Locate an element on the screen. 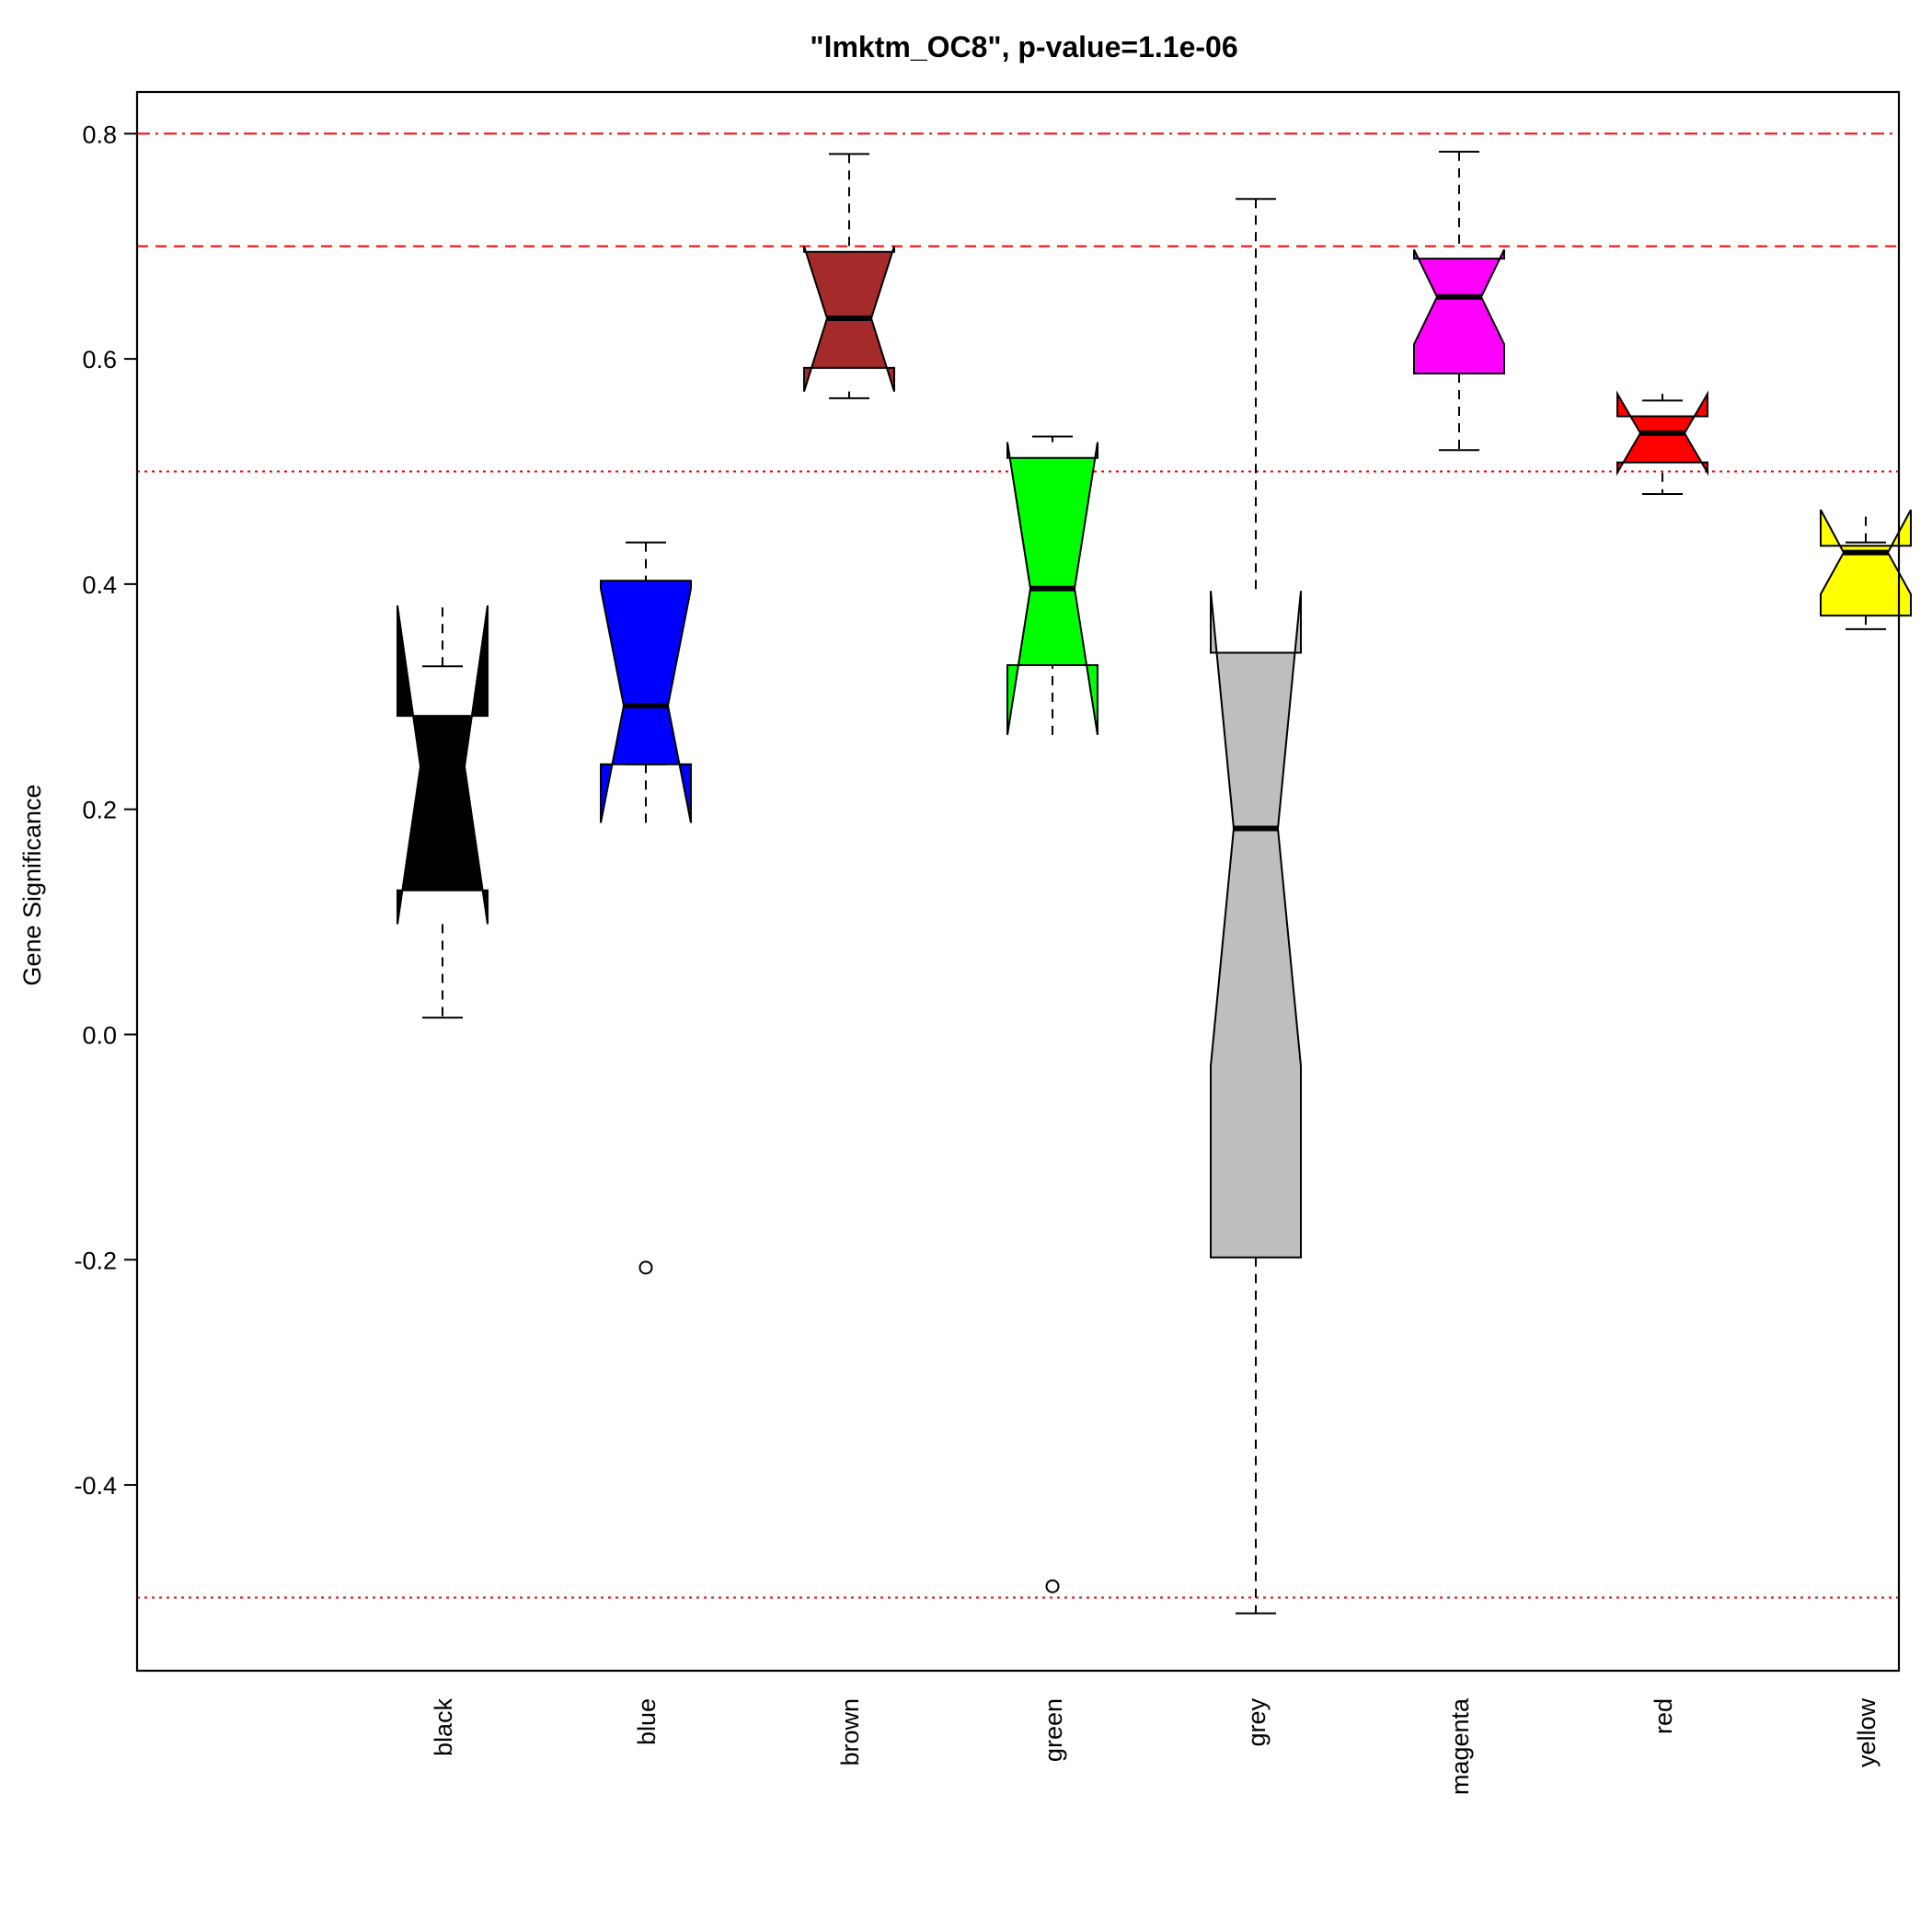  y-axis-label: Gene Significance is located at coordinates (32, 884).